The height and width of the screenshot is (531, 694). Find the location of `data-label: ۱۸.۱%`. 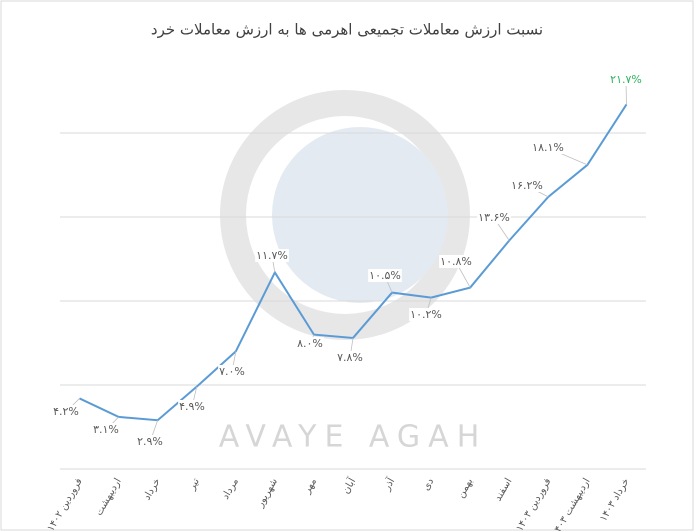

data-label: ۱۸.۱% is located at coordinates (548, 147).